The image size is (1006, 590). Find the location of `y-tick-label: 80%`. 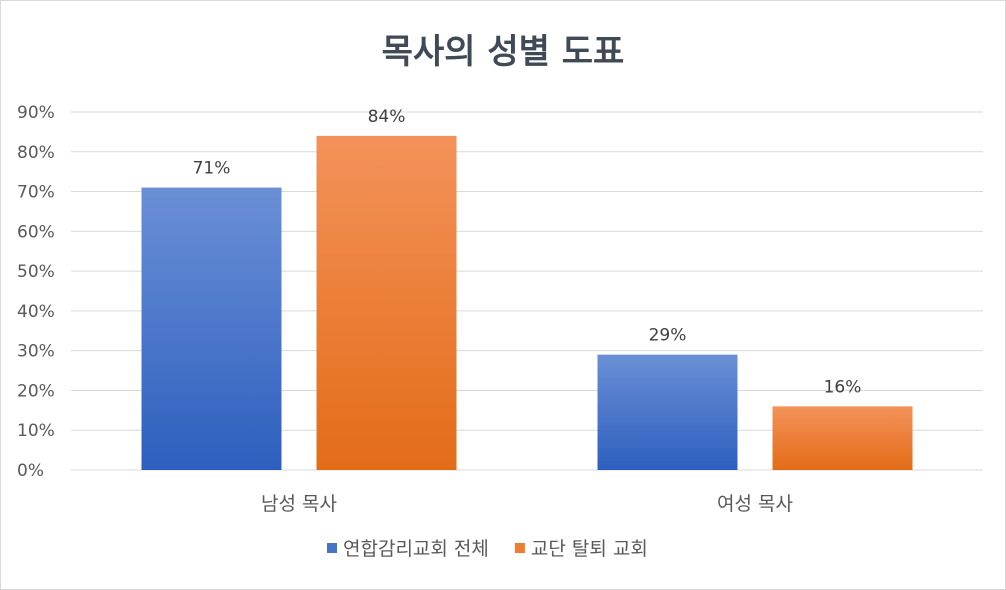

y-tick-label: 80% is located at coordinates (36, 153).